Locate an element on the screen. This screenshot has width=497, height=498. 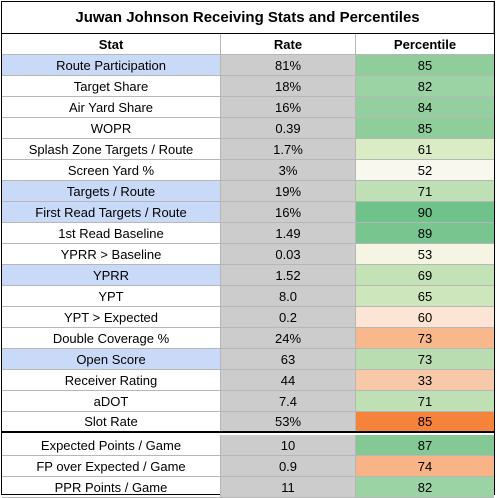
table-row: YPRR 1.52 69 is located at coordinates (248, 275).